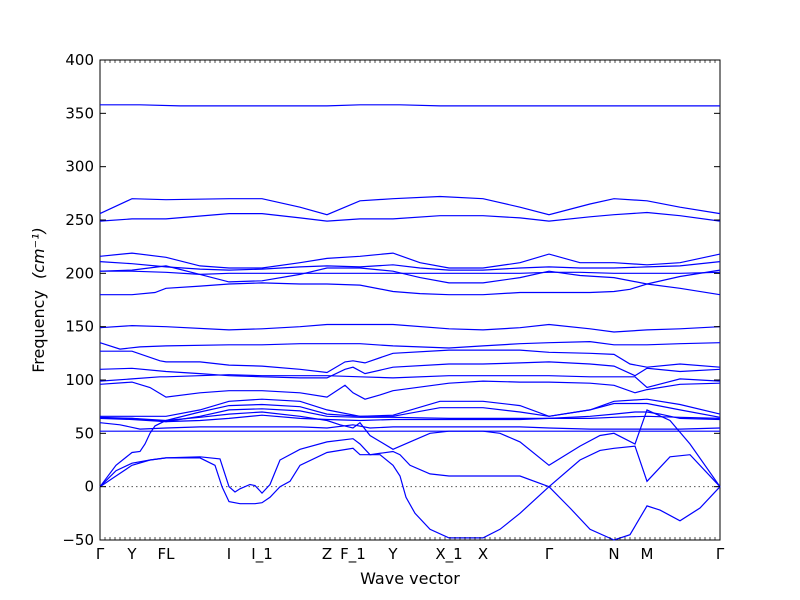 This screenshot has width=800, height=600. What do you see at coordinates (89, 487) in the screenshot?
I see `y-tick-label: 0` at bounding box center [89, 487].